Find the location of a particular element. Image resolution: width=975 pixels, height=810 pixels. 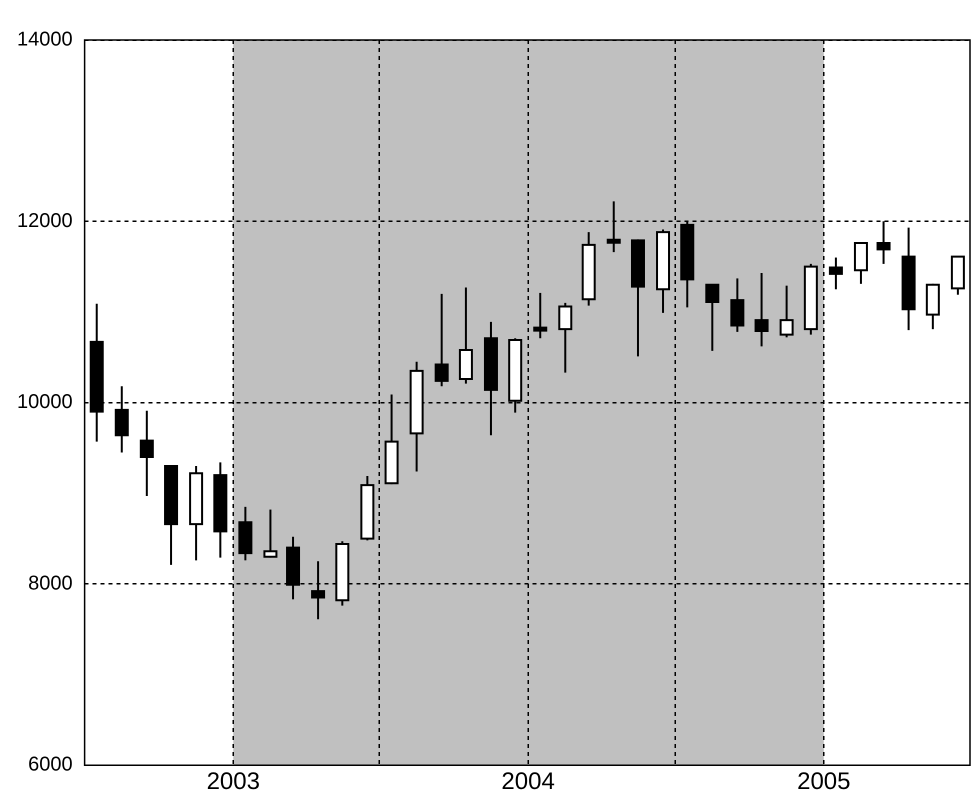

x-tick-label: 2005 is located at coordinates (823, 782).